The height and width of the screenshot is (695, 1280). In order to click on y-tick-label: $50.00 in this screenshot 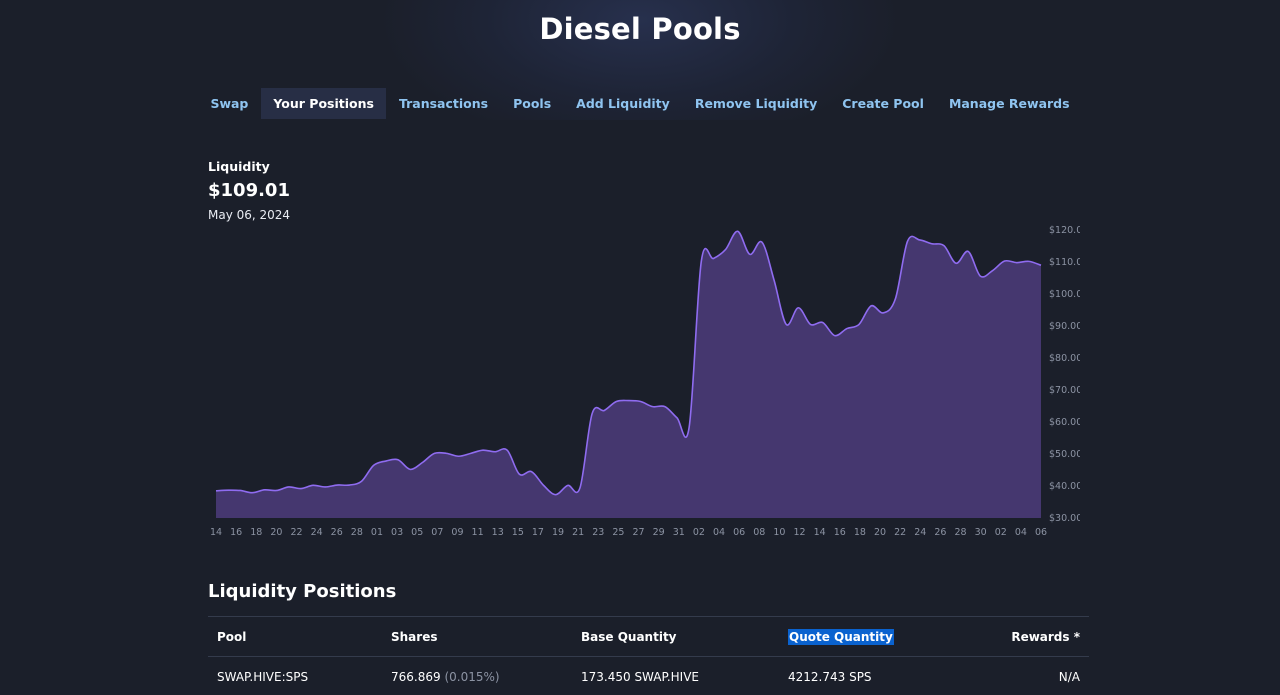, I will do `click(1064, 454)`.